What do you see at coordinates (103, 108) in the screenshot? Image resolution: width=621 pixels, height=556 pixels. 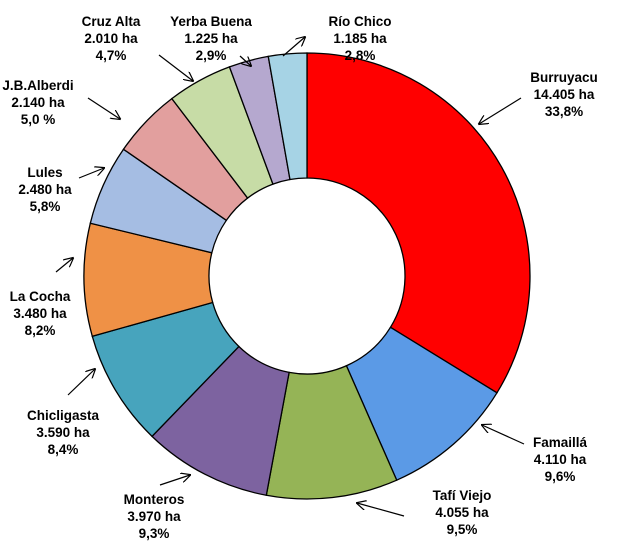 I see `arrow-j-b-alberdi` at bounding box center [103, 108].